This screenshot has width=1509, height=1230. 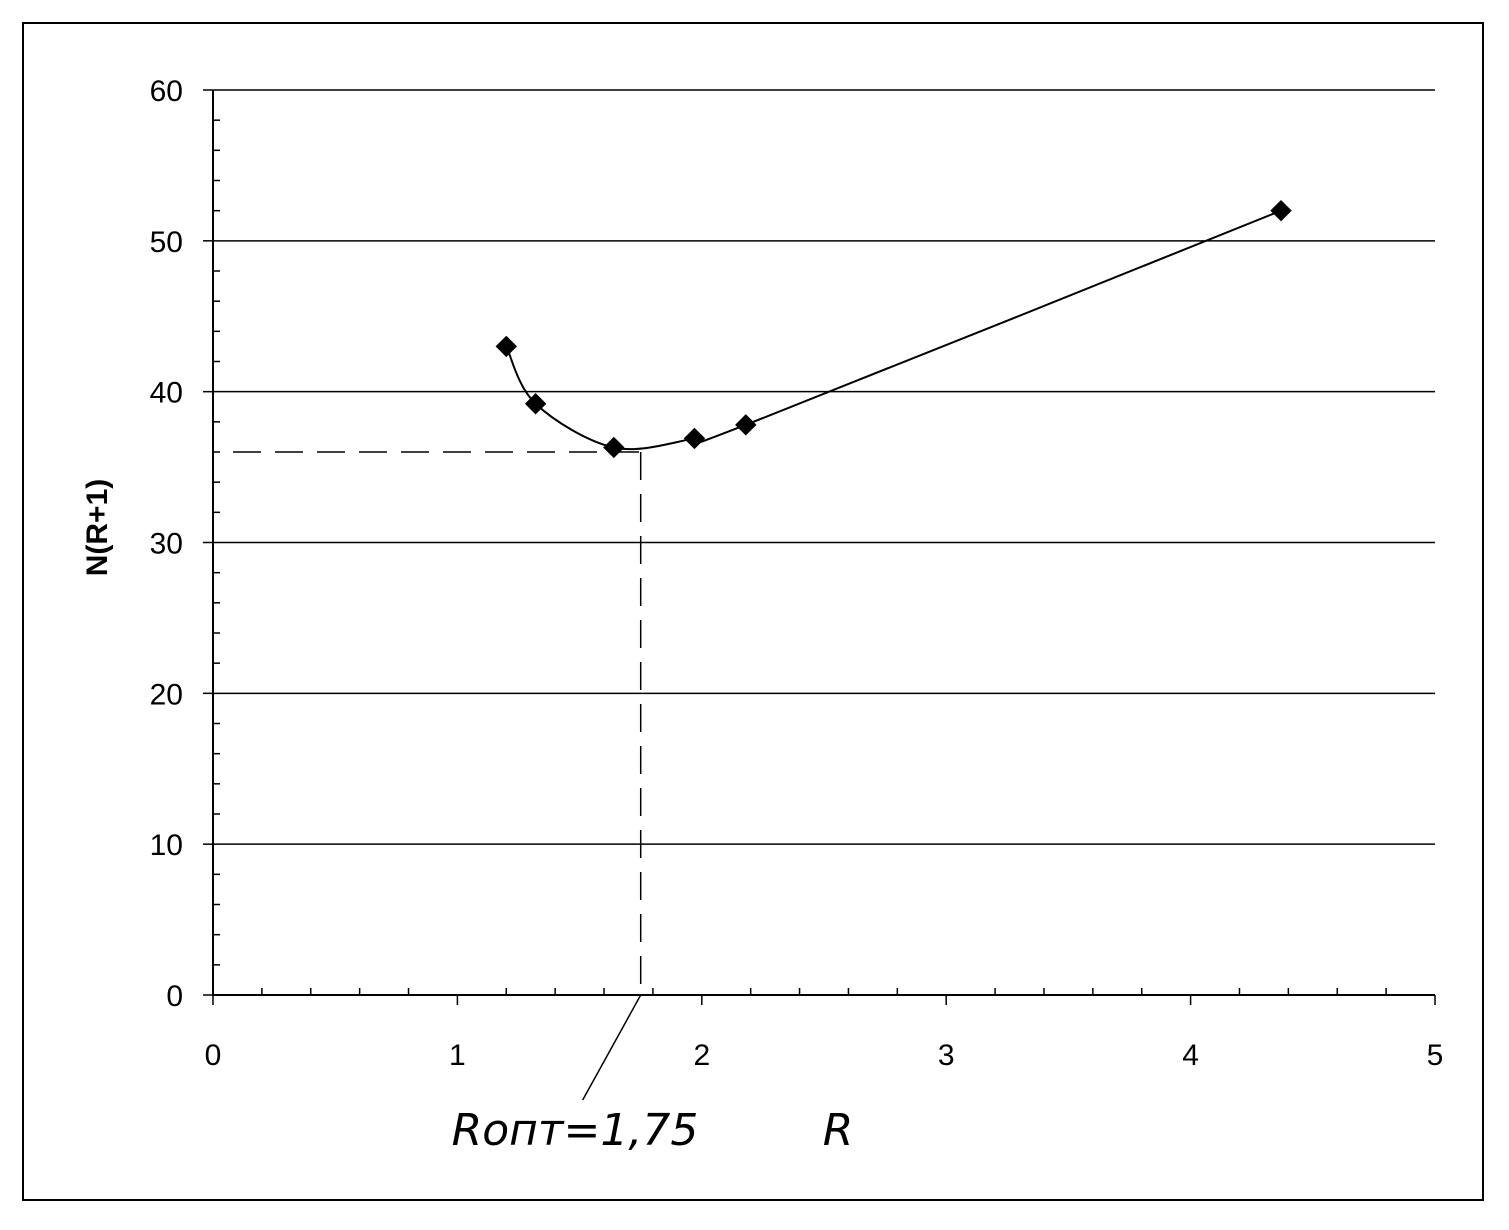 What do you see at coordinates (1190, 1055) in the screenshot?
I see `x-tick-label-4: 4` at bounding box center [1190, 1055].